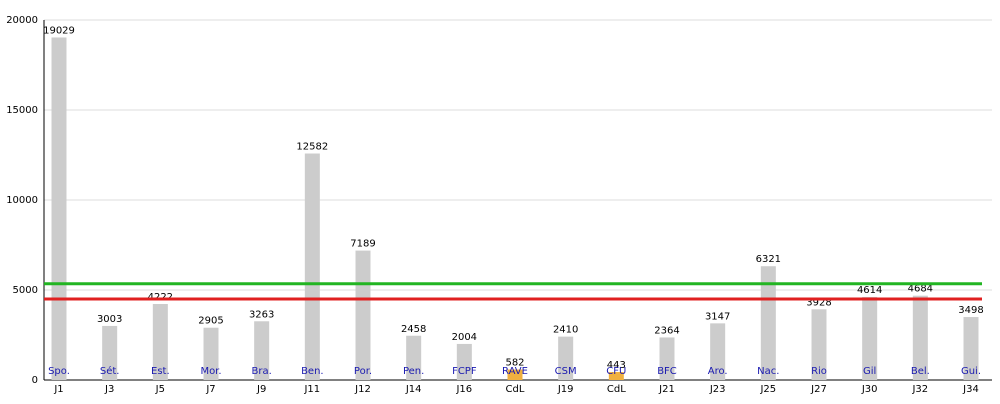  I want to click on x-tick-label: J21, so click(666, 389).